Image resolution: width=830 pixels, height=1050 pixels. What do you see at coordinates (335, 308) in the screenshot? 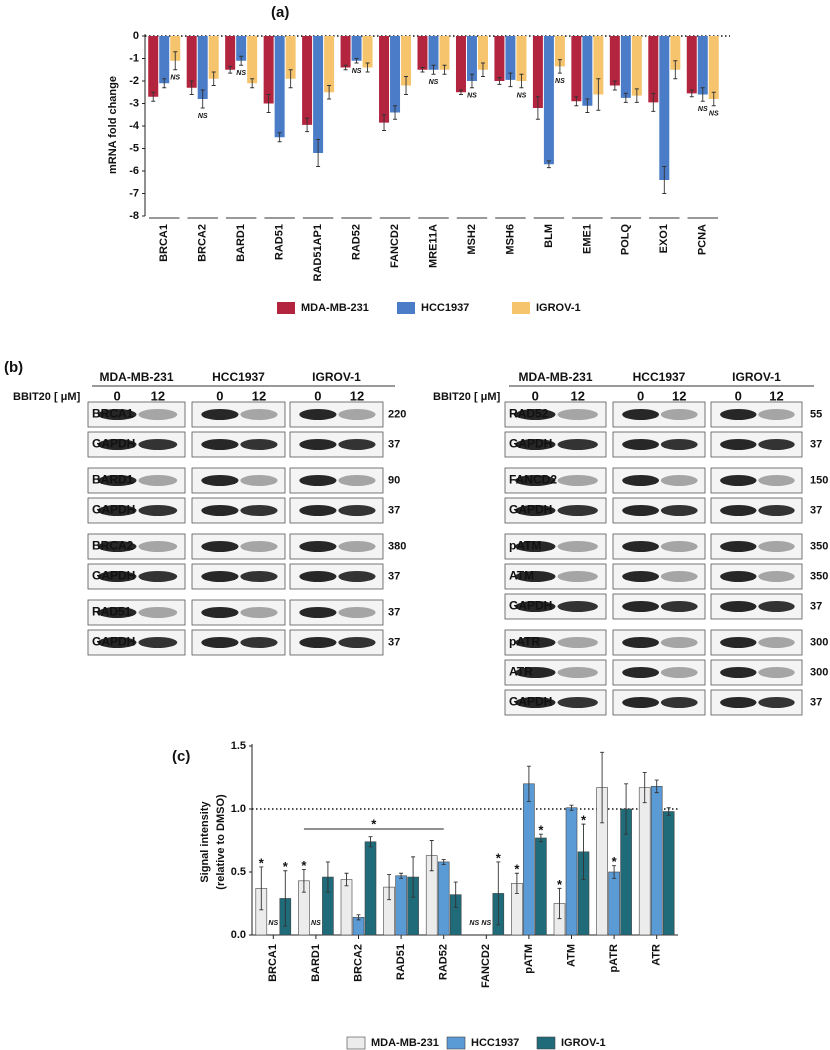
I see `legend-label: MDA-MB-231` at bounding box center [335, 308].